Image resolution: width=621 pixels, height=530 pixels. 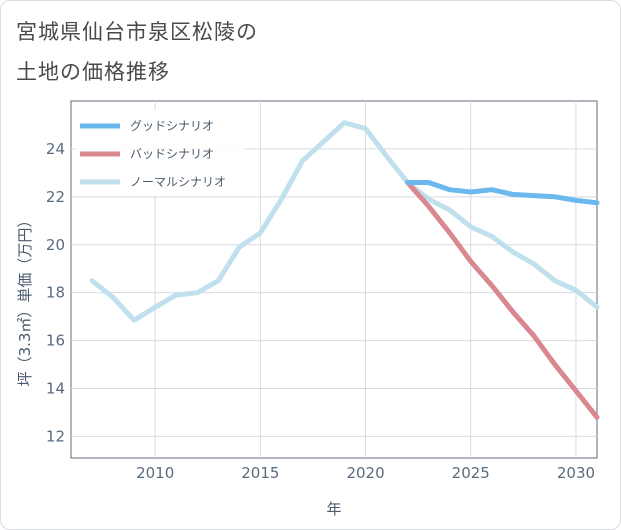 I want to click on x-tick-label: 2025, so click(x=471, y=473).